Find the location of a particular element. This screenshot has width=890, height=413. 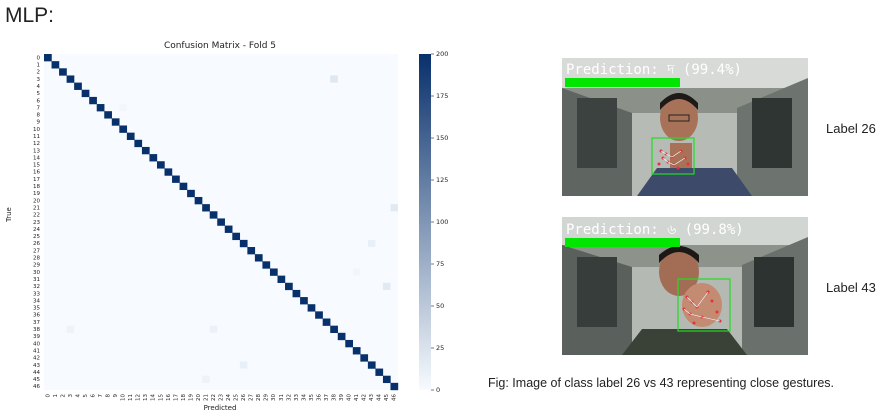

colorbar-tick-label: 100 is located at coordinates (442, 222).